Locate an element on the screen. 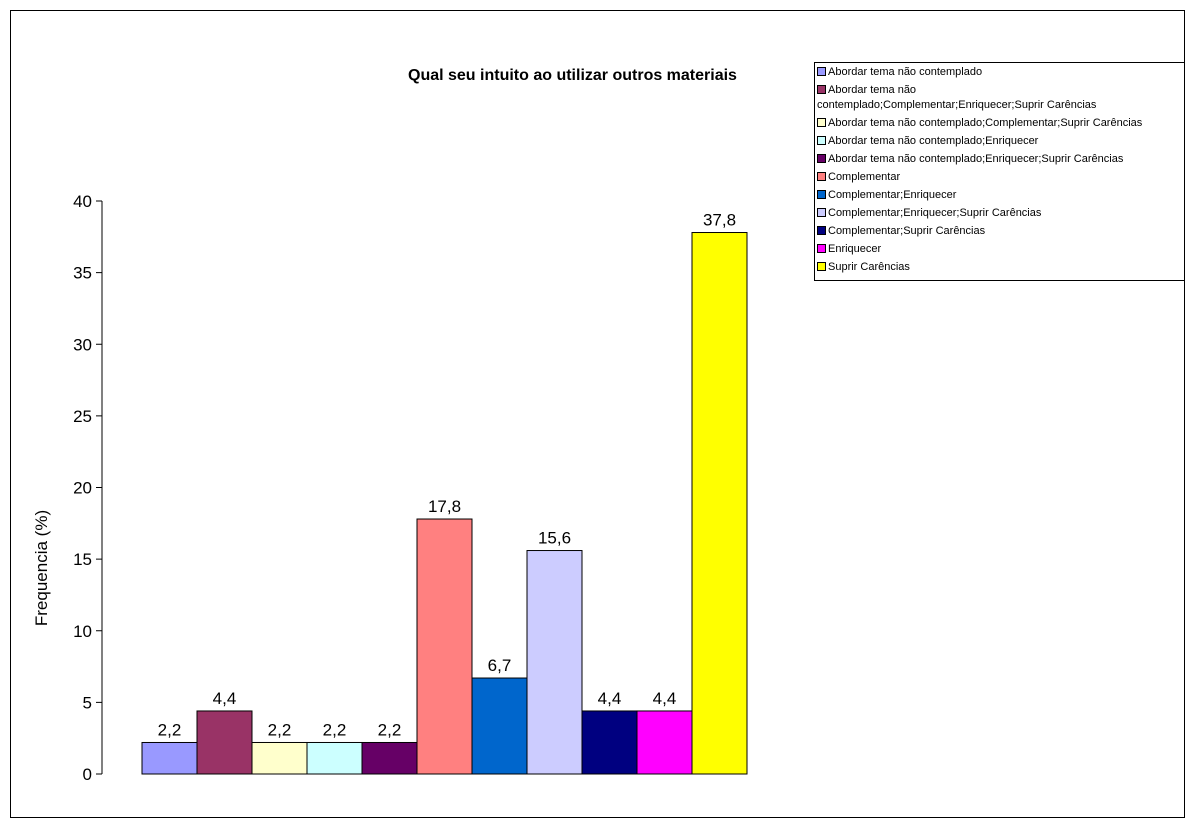 Image resolution: width=1186 pixels, height=820 pixels. legend-item: Complementar is located at coordinates (858, 177).